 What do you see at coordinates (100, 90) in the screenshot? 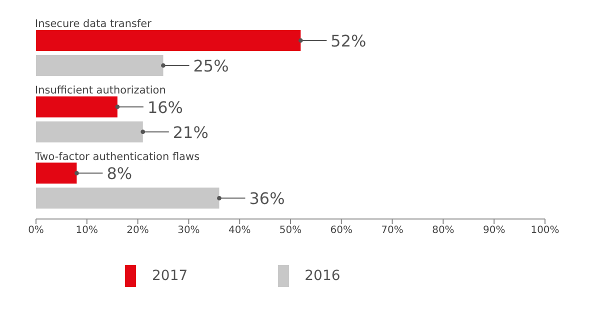
I see `y-tick-label: Insufficient authorization` at bounding box center [100, 90].